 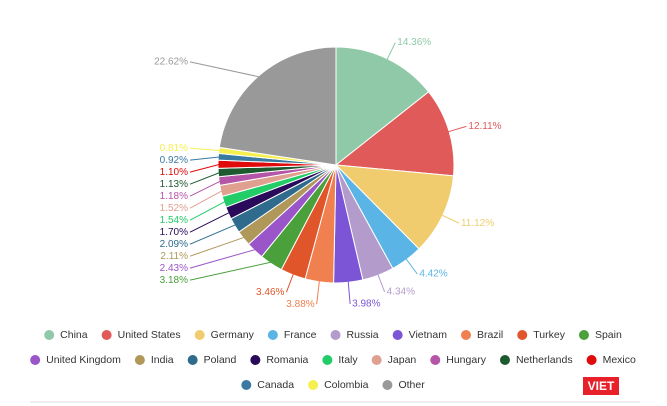 What do you see at coordinates (233, 335) in the screenshot?
I see `legend-label: Germany` at bounding box center [233, 335].